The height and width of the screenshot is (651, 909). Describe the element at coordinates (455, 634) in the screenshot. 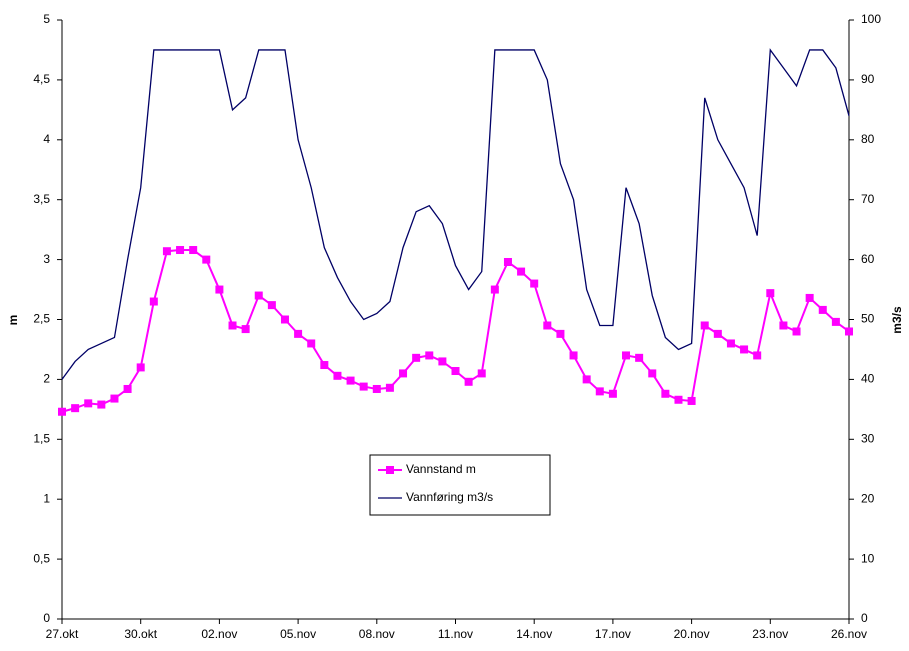

I see `x-tick-label: 11.nov` at that location.